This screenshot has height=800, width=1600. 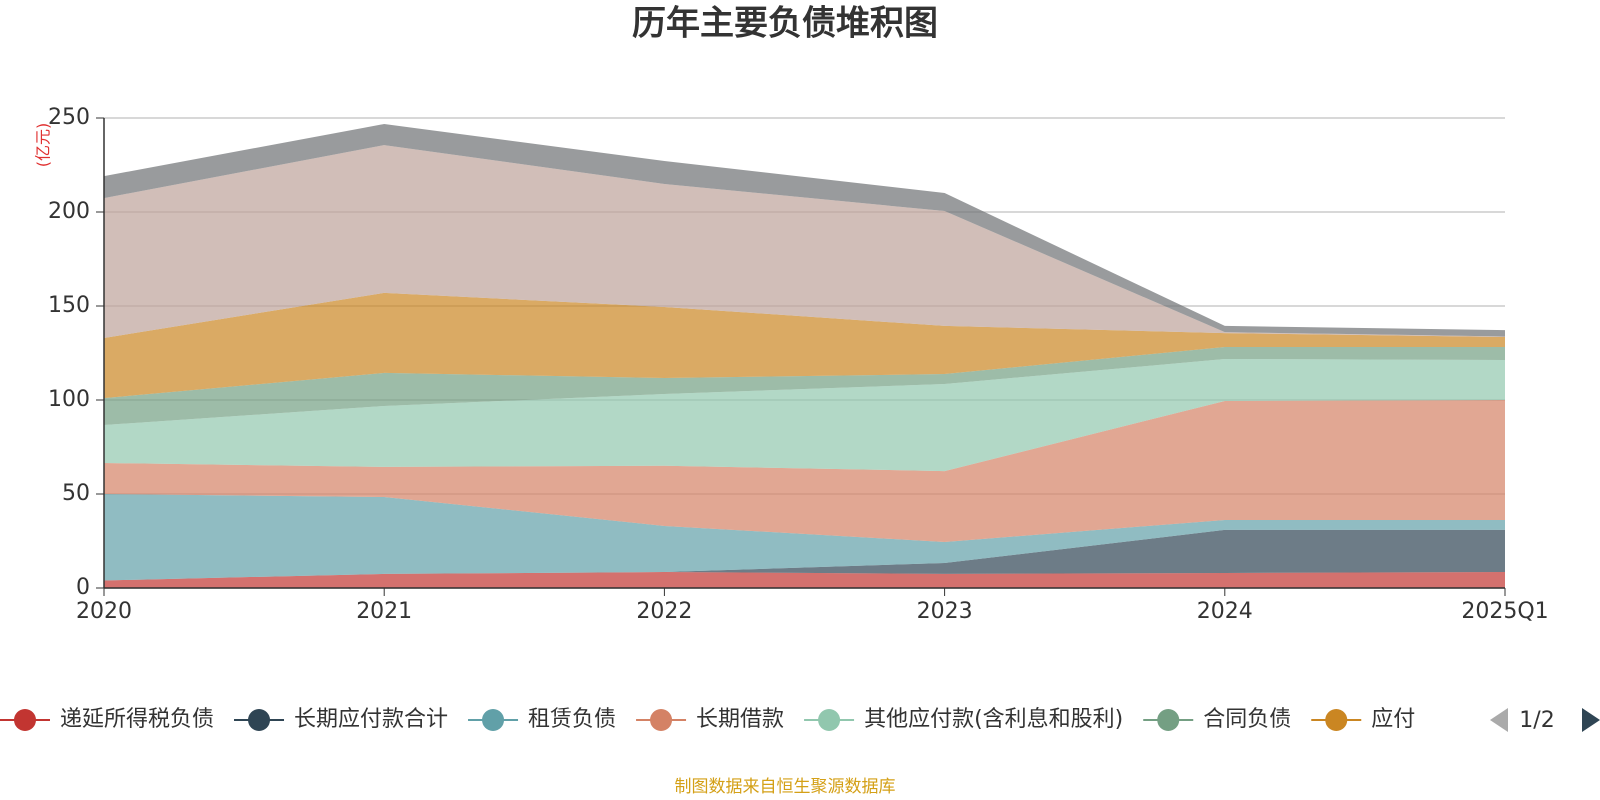 What do you see at coordinates (69, 117) in the screenshot?
I see `y-tick-label: 250` at bounding box center [69, 117].